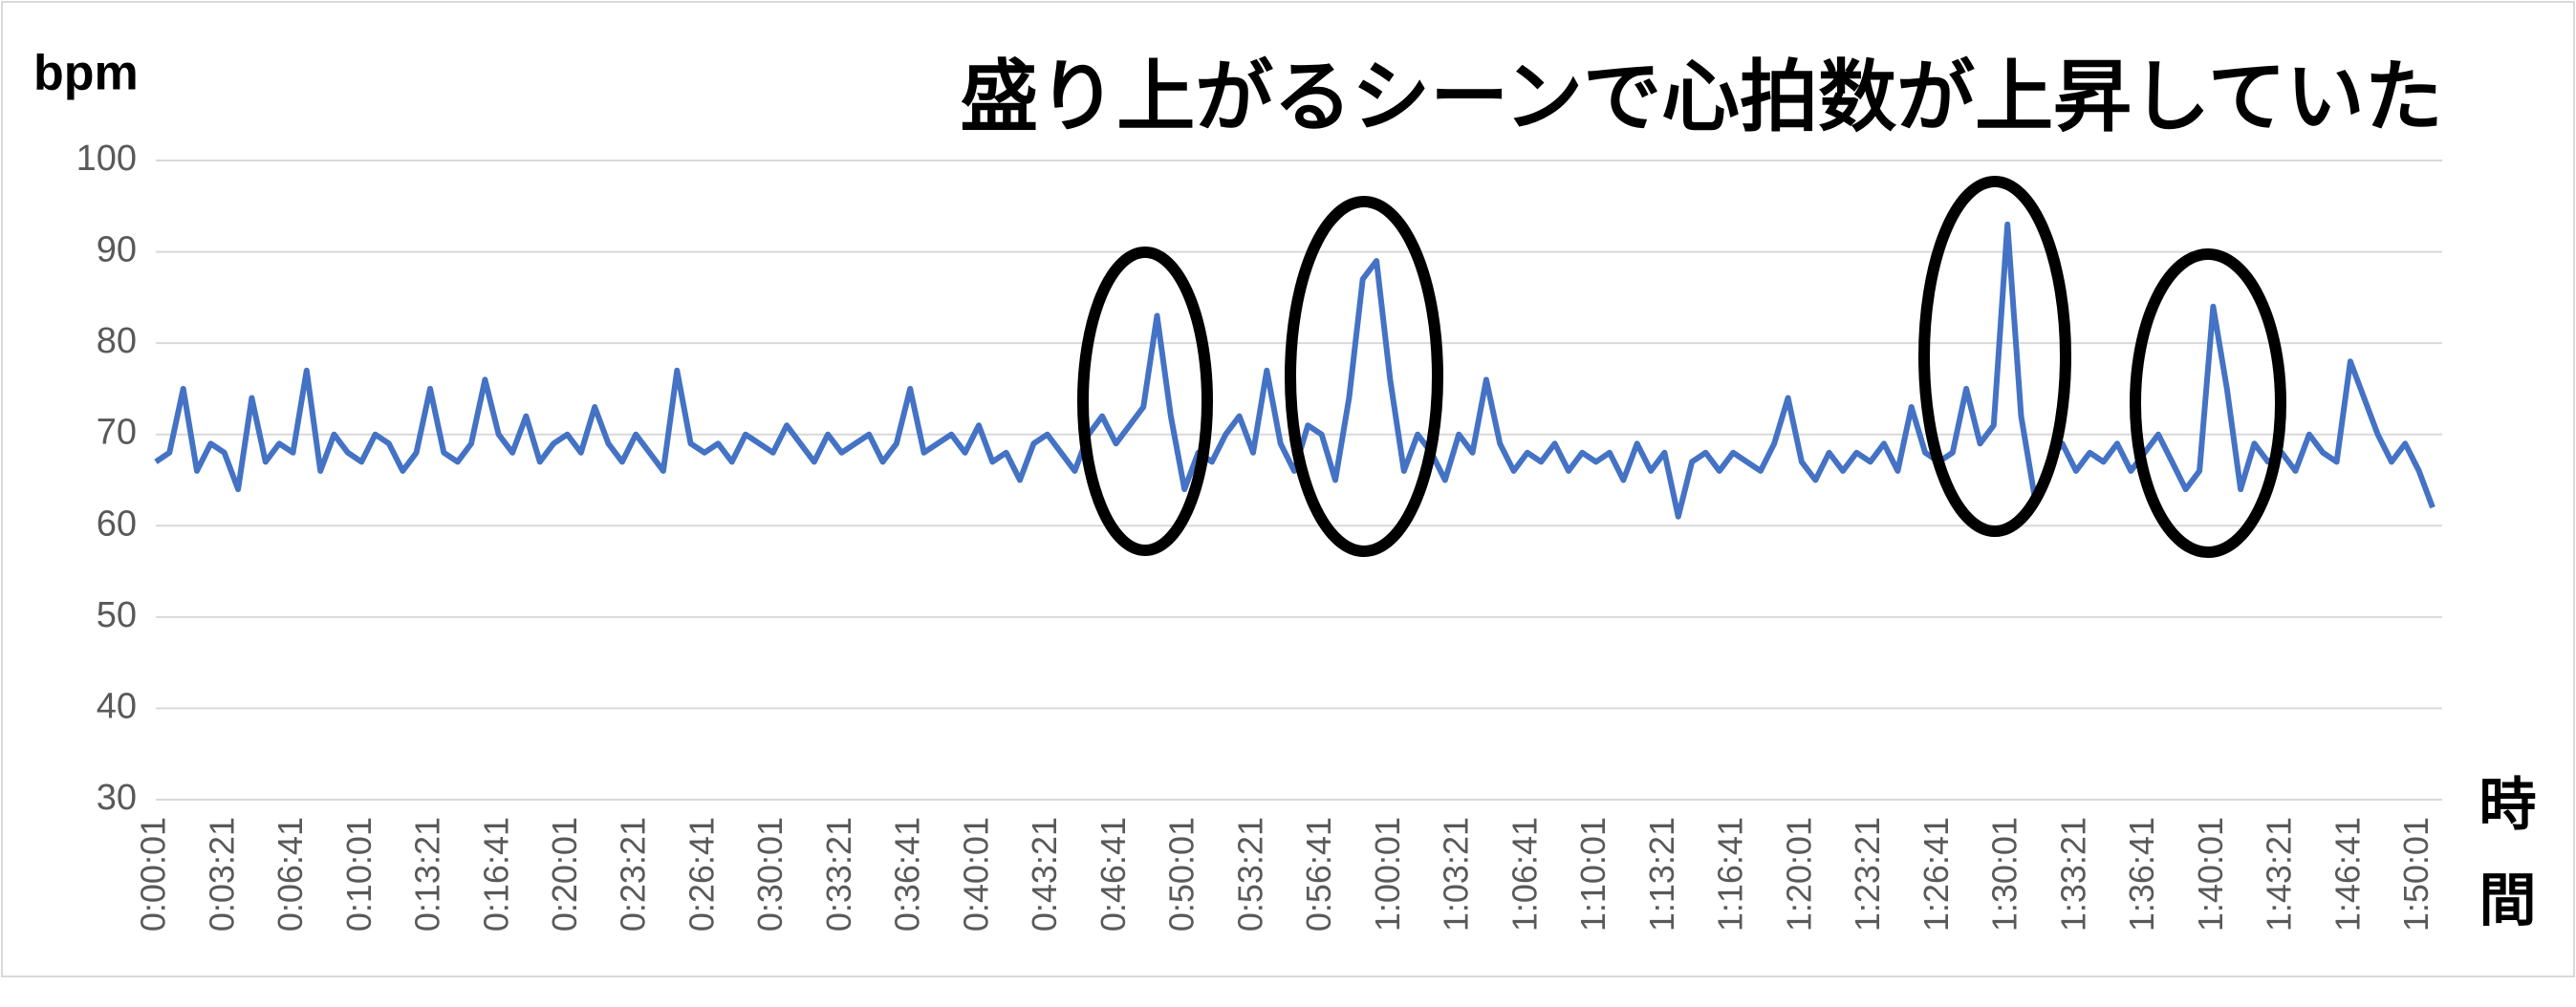 The height and width of the screenshot is (1007, 2576). I want to click on x-tick-label: 1:20:01, so click(1798, 875).